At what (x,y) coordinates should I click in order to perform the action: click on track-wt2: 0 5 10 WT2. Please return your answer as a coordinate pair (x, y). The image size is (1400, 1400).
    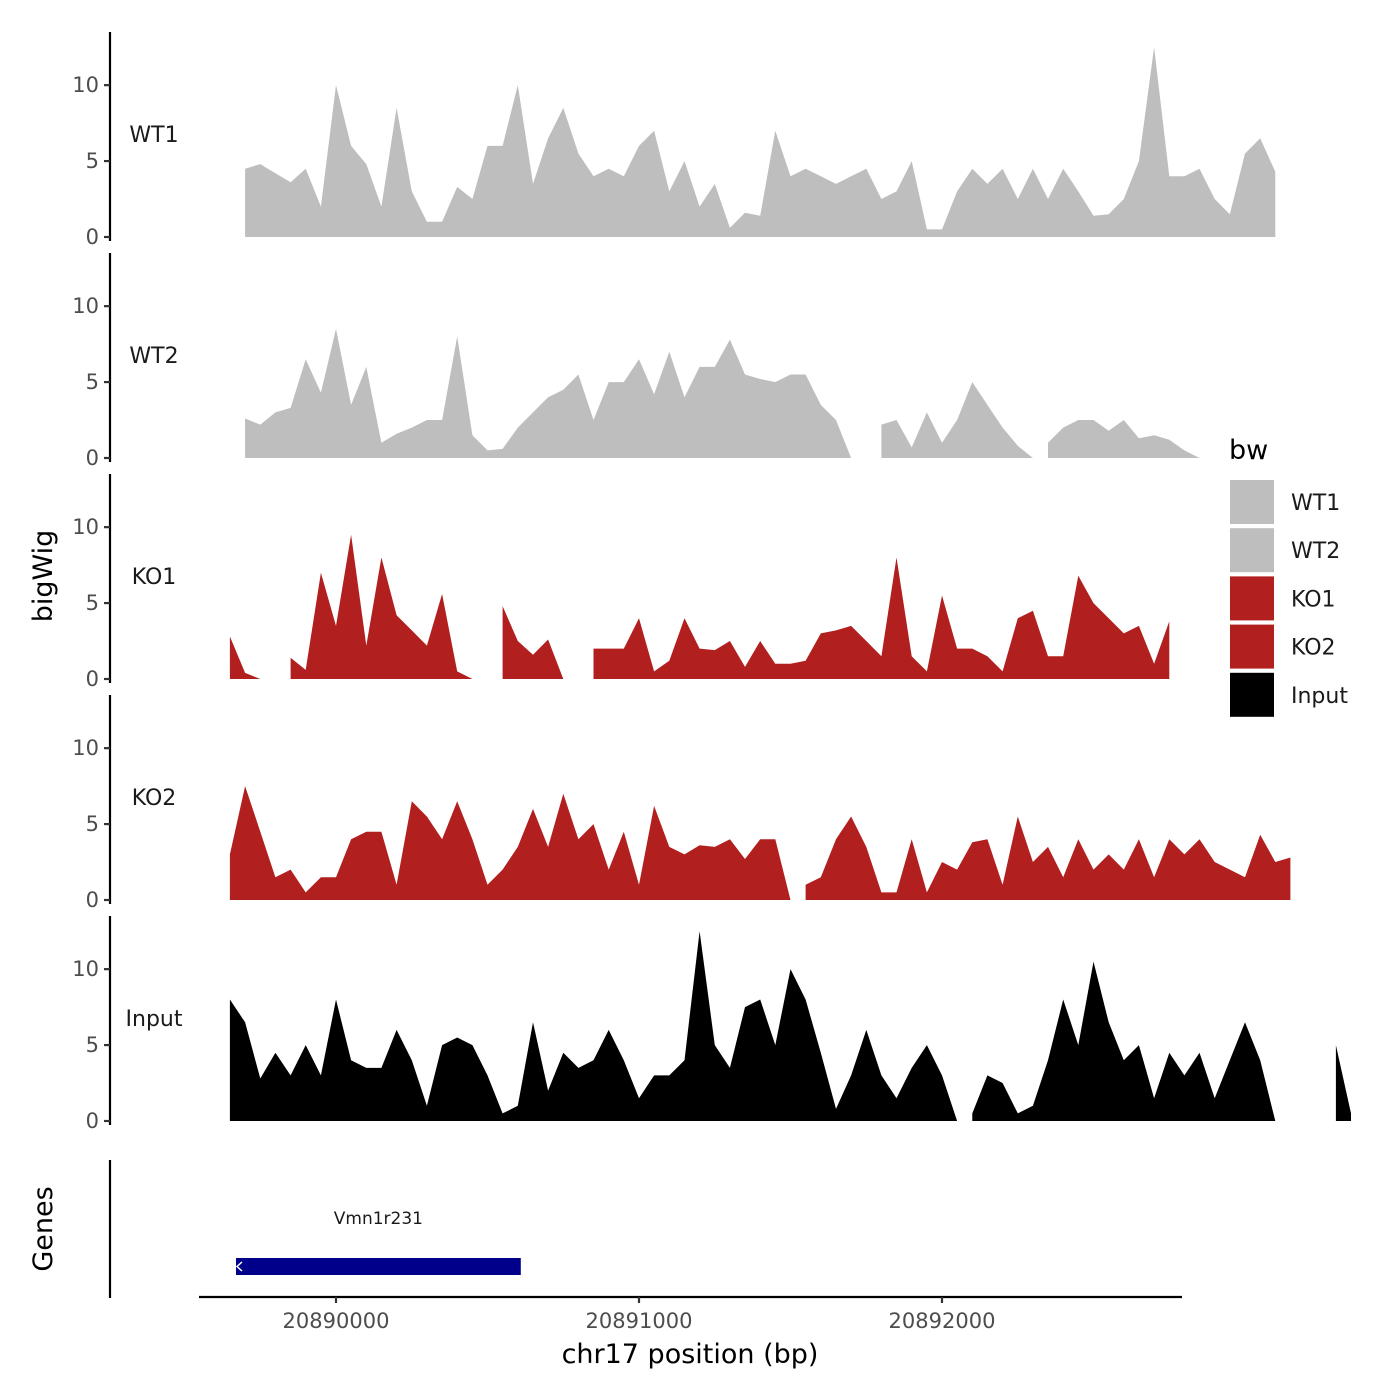
    Looking at the image, I should click on (636, 361).